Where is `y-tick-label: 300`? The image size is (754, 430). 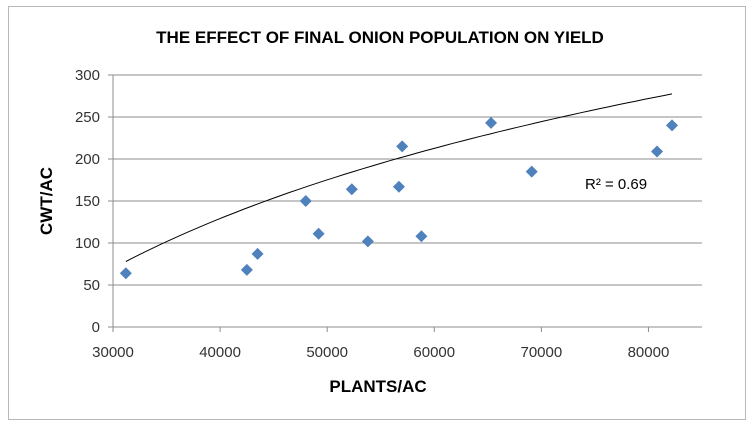
y-tick-label: 300 is located at coordinates (87, 75).